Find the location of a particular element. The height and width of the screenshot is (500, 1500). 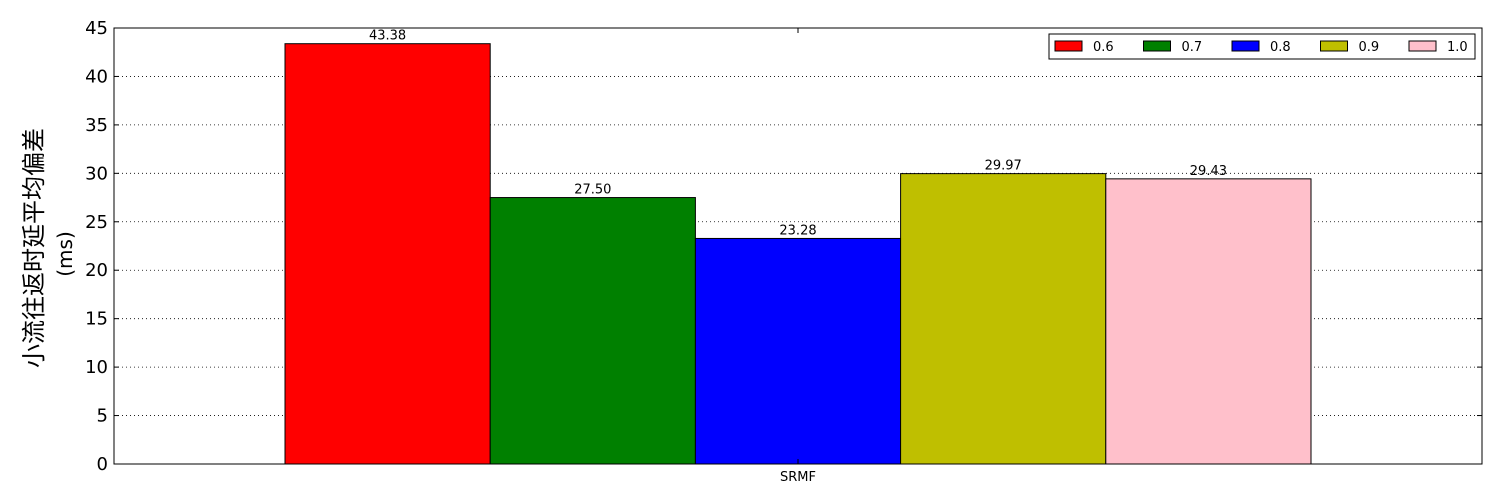

y-axis-title: 小流往返时延平均偏差 (ms) is located at coordinates (48, 248).